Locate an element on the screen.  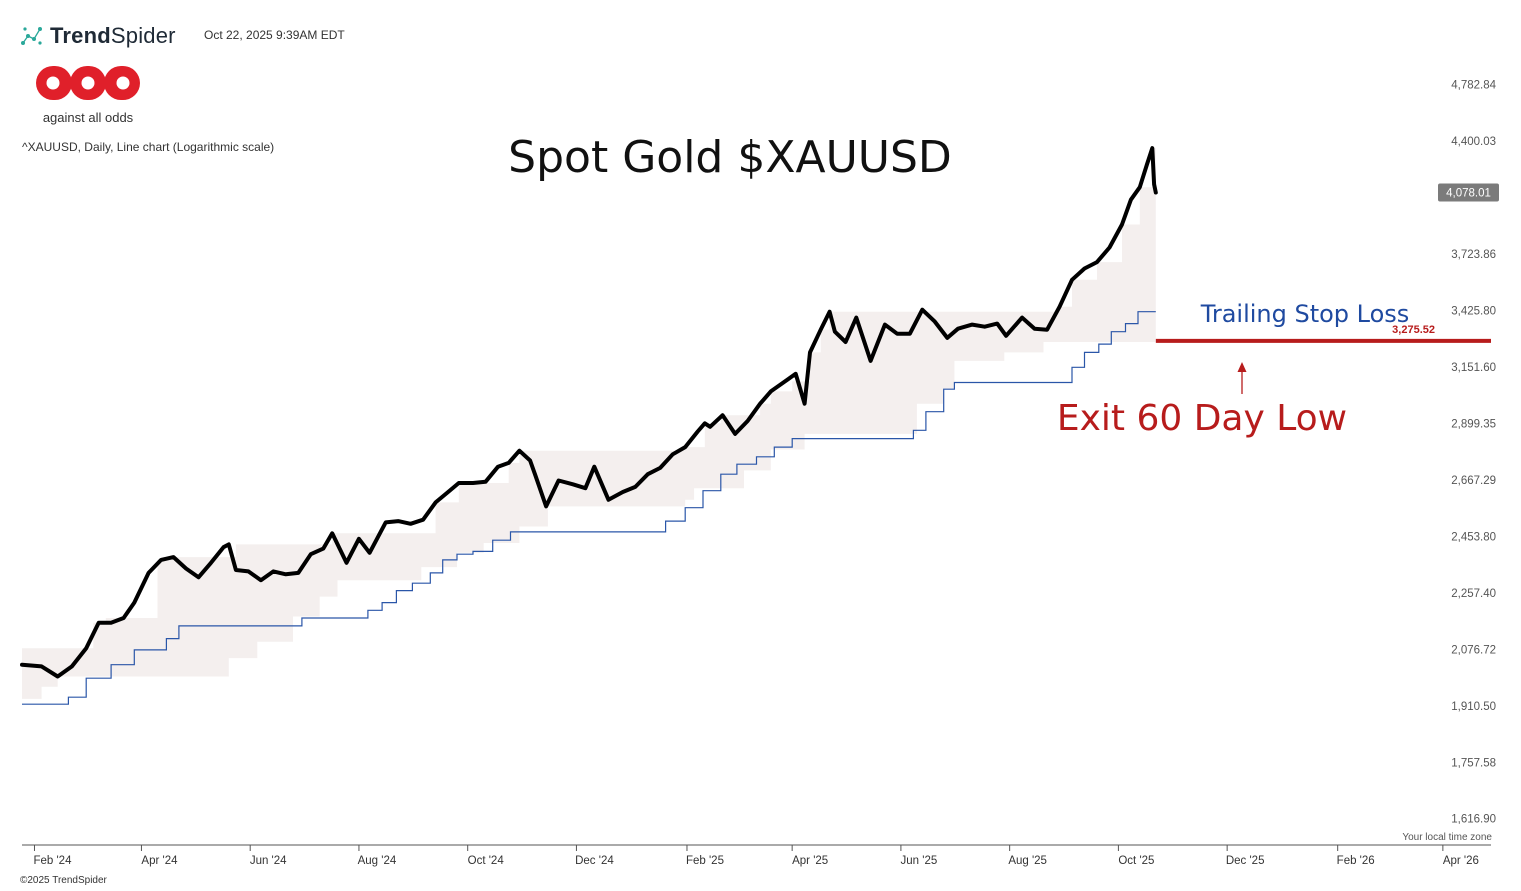
trendspider-brand: TrendSpider is located at coordinates (98, 36).